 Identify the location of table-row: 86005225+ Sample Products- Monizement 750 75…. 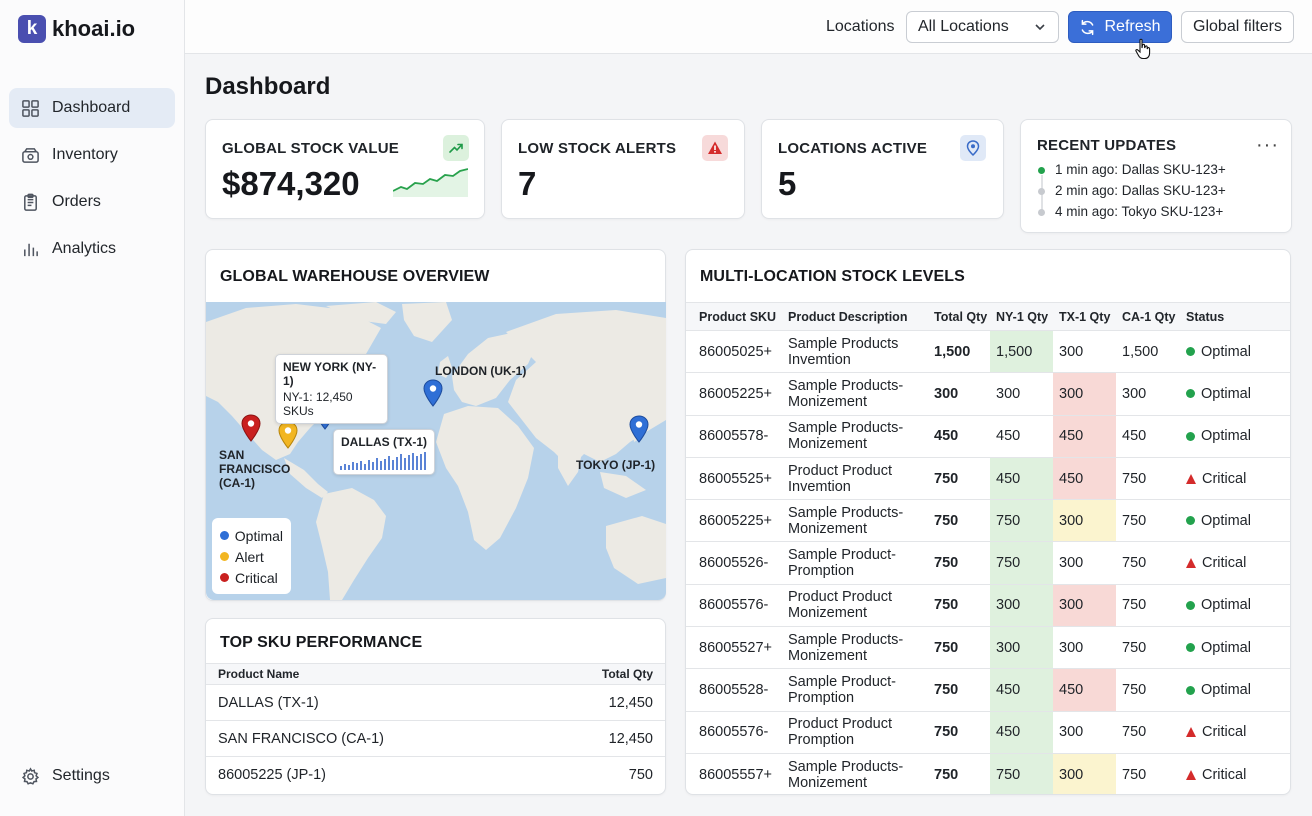
(988, 521).